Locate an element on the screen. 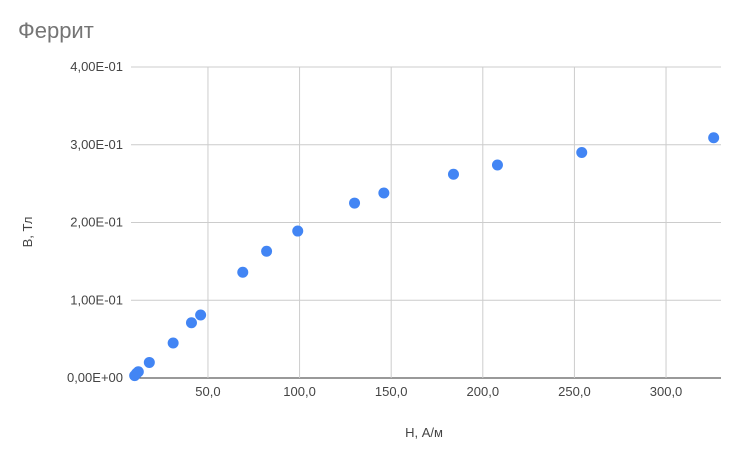  y-tick-label: 4,00E-01 is located at coordinates (96, 66).